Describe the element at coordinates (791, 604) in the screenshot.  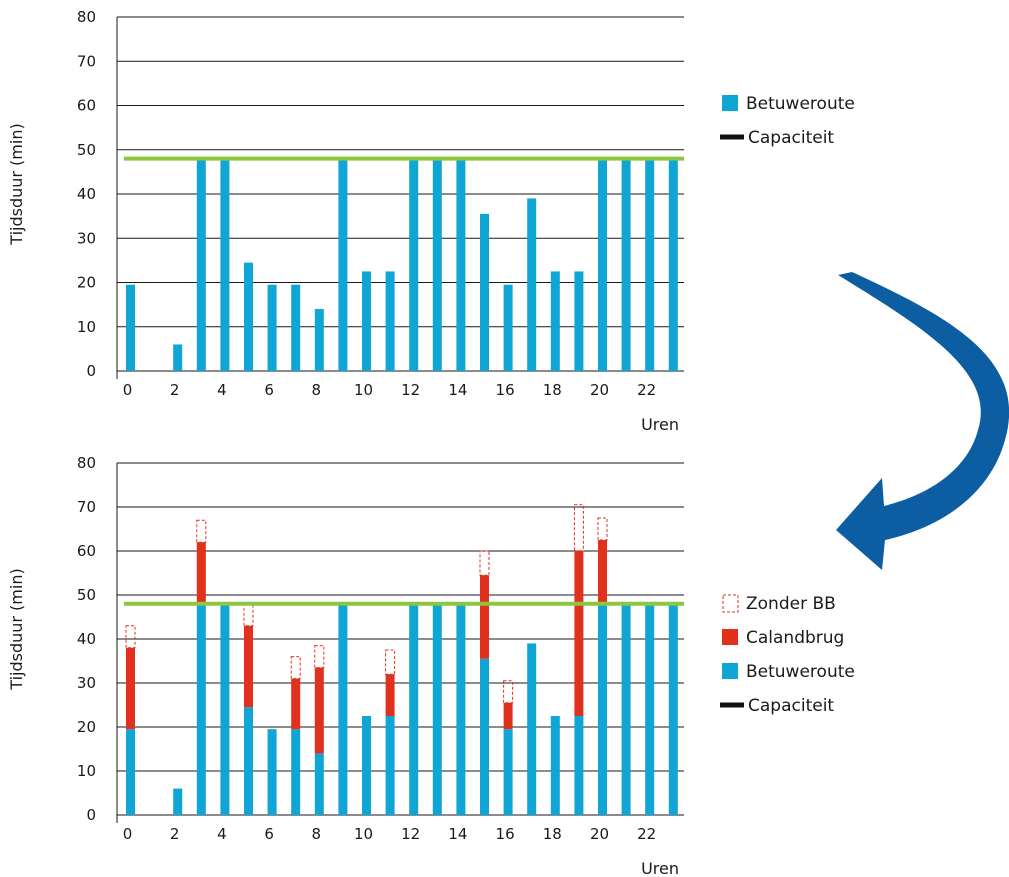
I see `legend-label: Zonder BB` at that location.